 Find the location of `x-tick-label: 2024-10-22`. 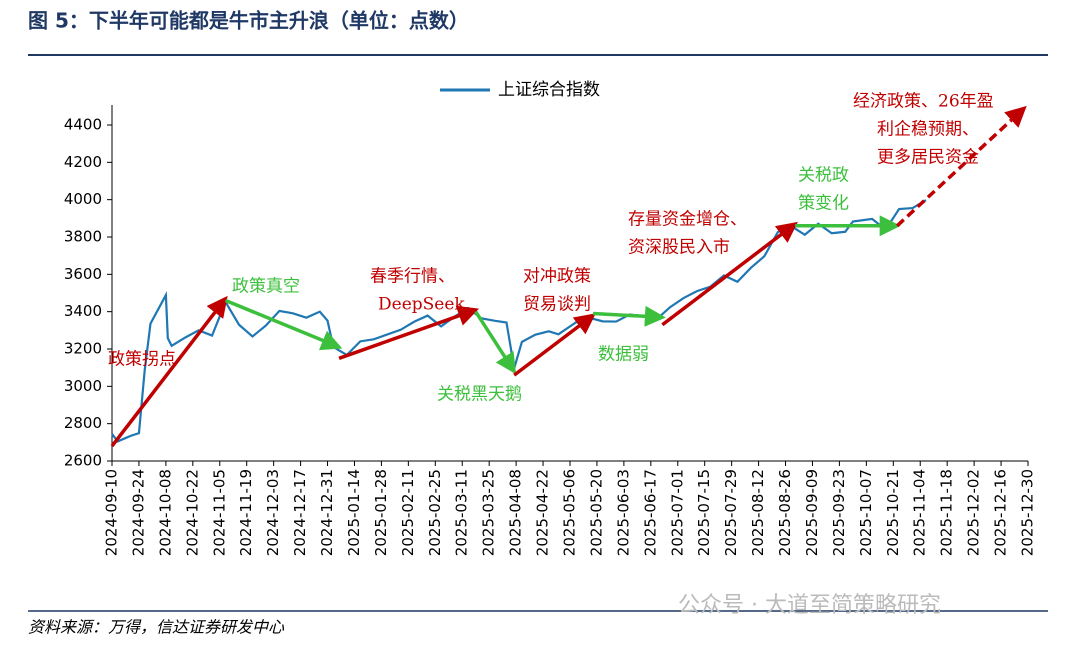

x-tick-label: 2024-10-22 is located at coordinates (192, 512).